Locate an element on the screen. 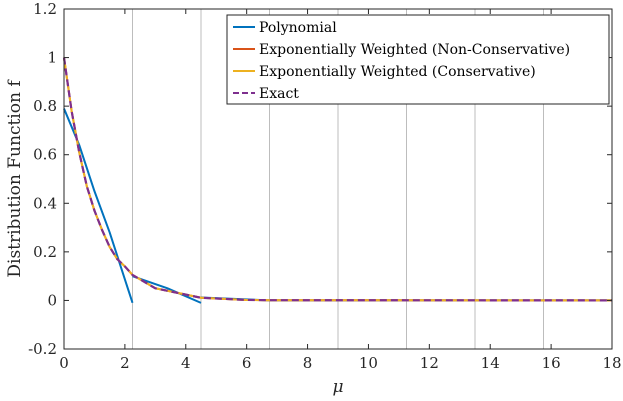 Image resolution: width=623 pixels, height=401 pixels. x-tick-label-0: 0 is located at coordinates (64, 363).